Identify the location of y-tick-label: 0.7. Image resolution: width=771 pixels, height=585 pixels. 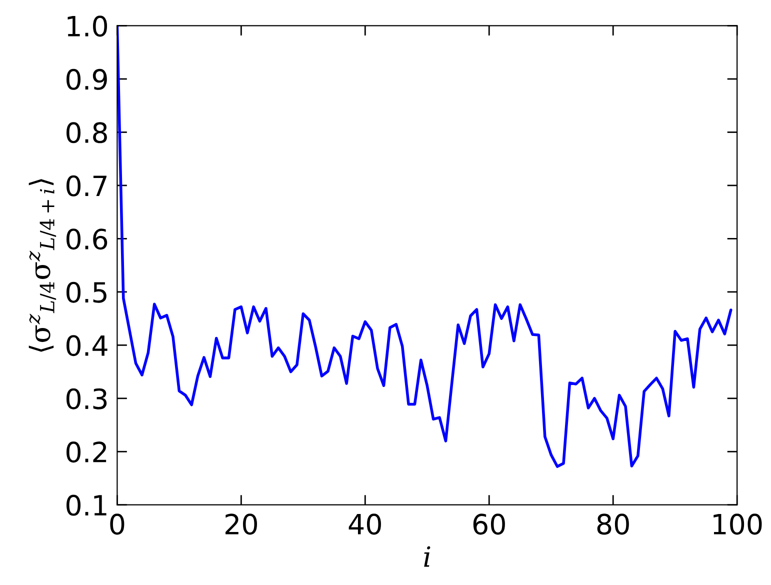
(86, 185).